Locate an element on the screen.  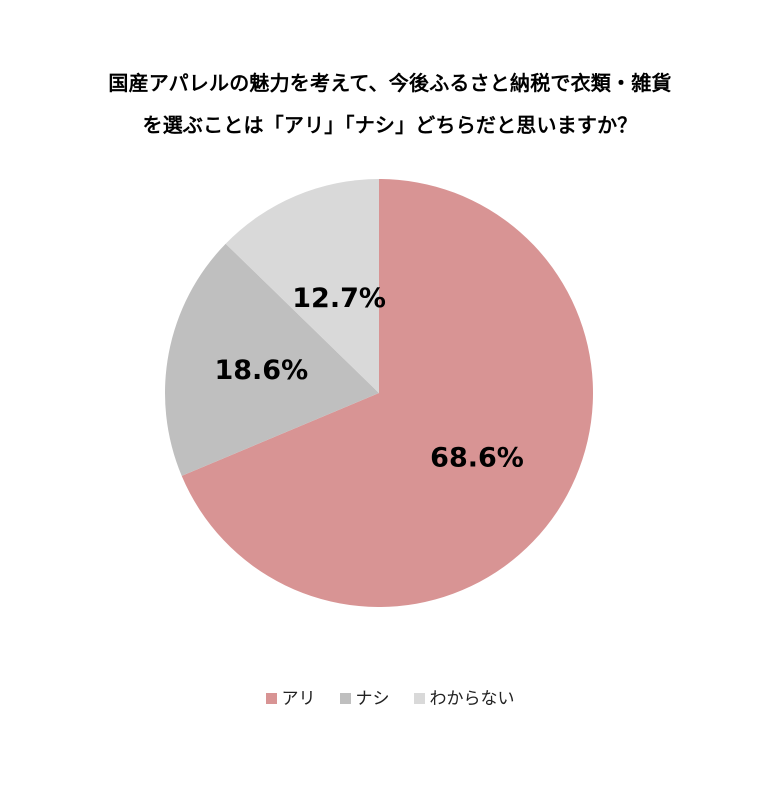
legend-label-ari: アリ is located at coordinates (298, 699).